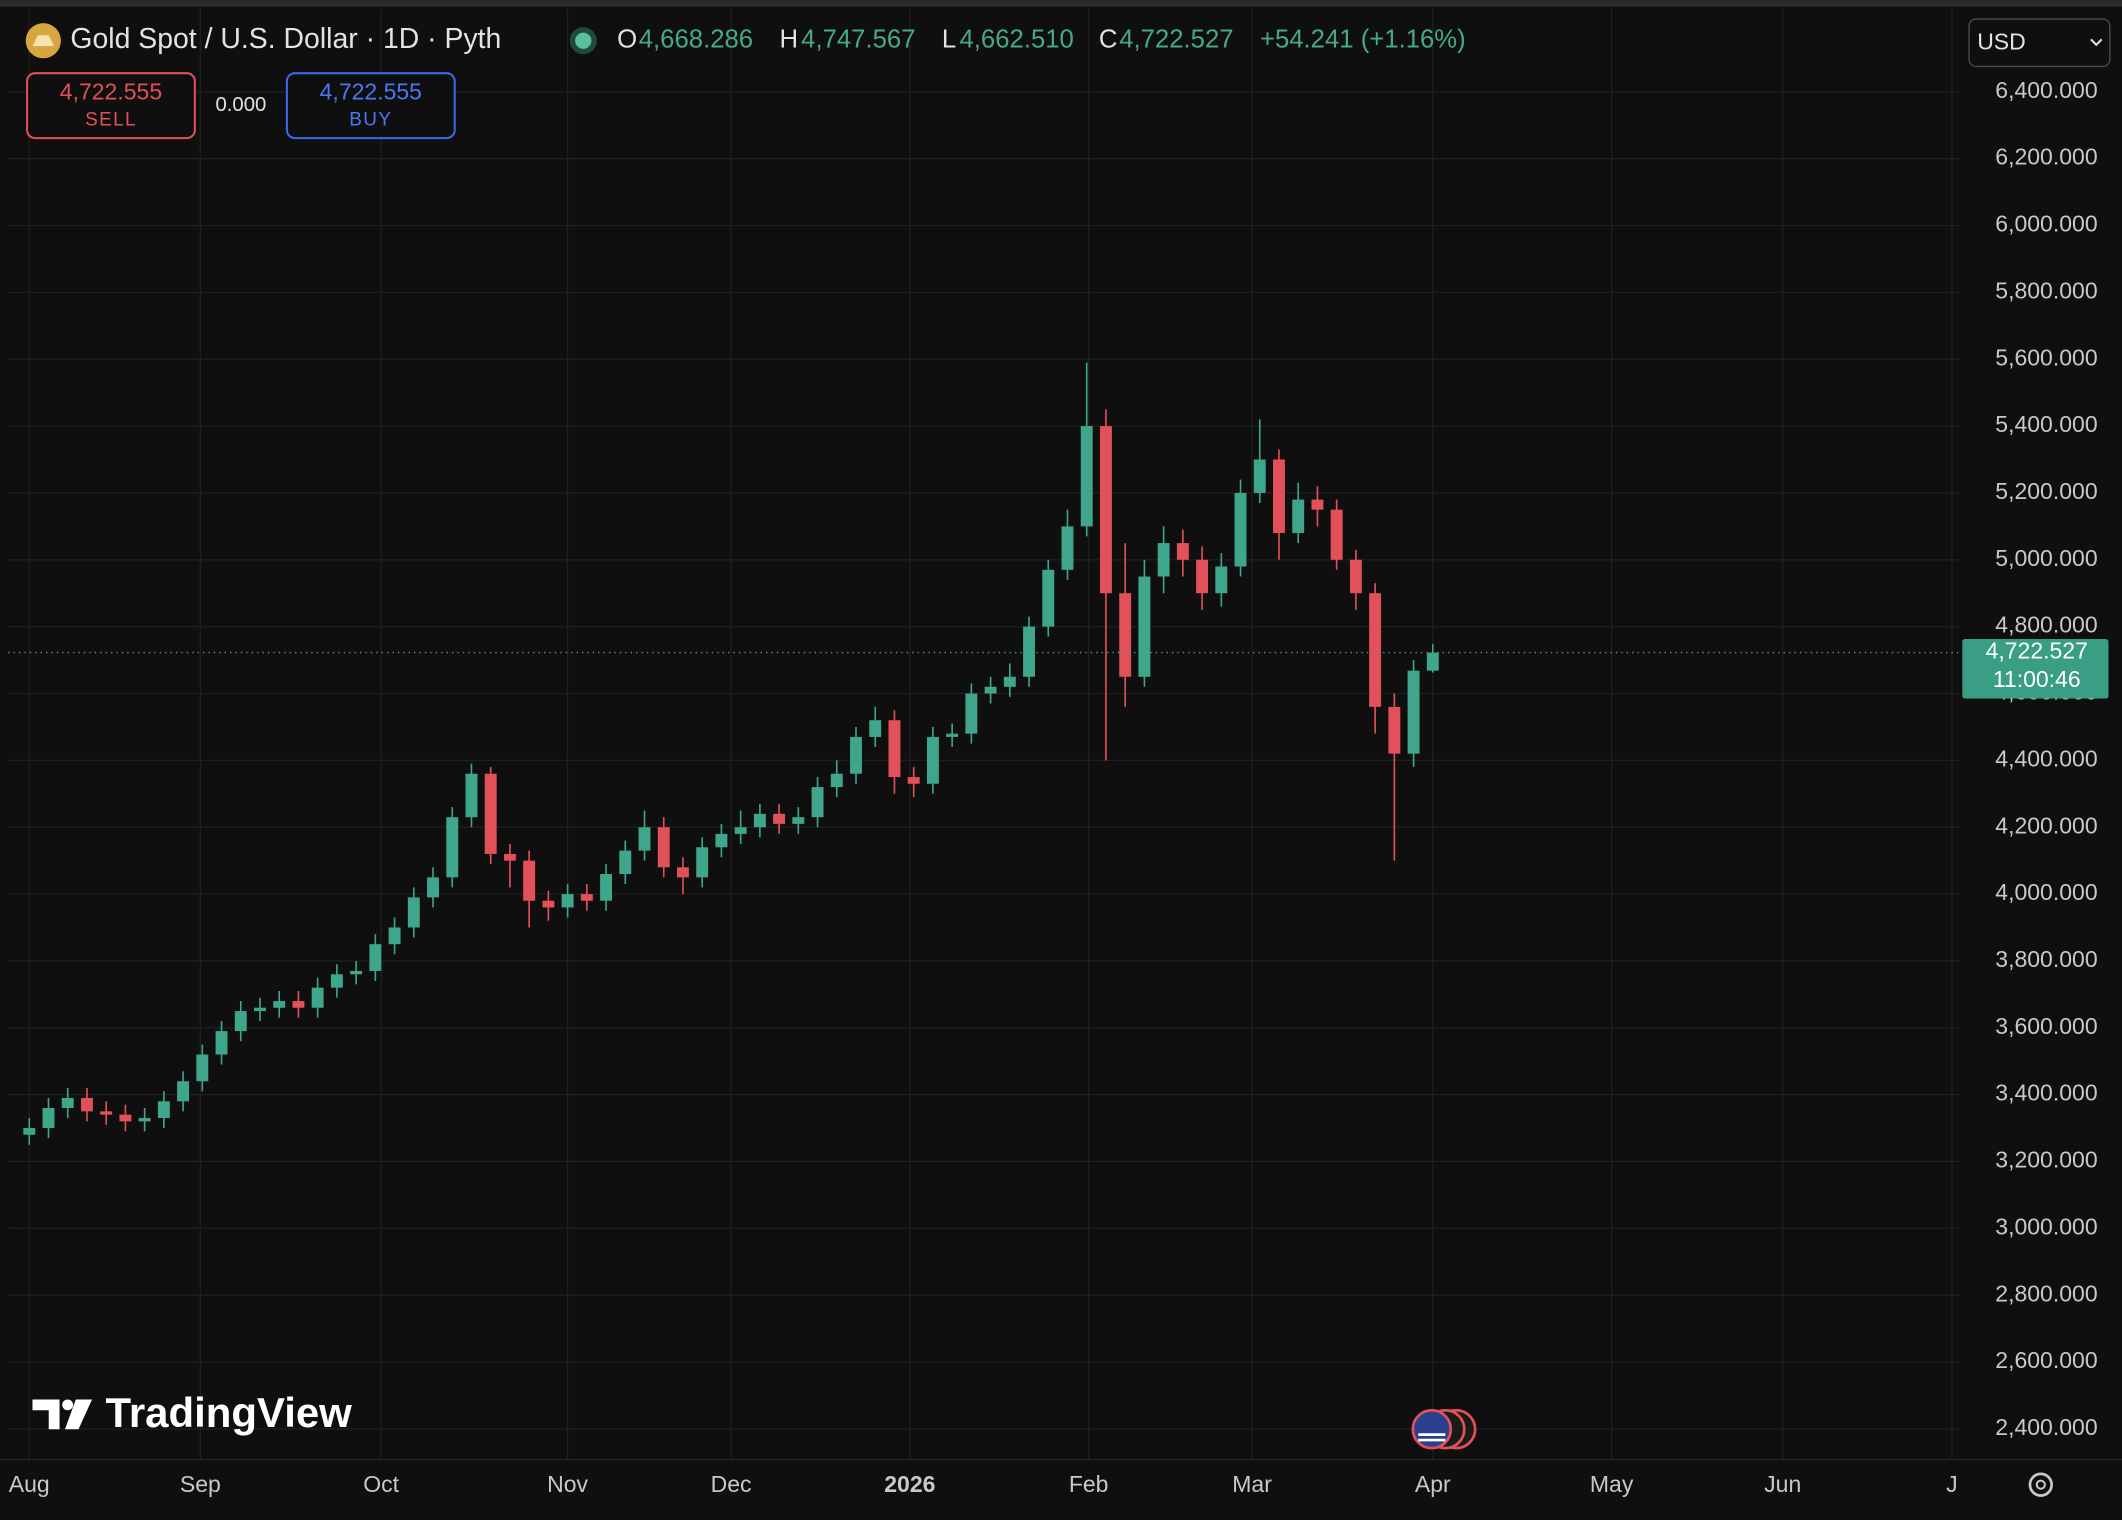  What do you see at coordinates (1176, 40) in the screenshot?
I see `ohlc-value: 4,722.527` at bounding box center [1176, 40].